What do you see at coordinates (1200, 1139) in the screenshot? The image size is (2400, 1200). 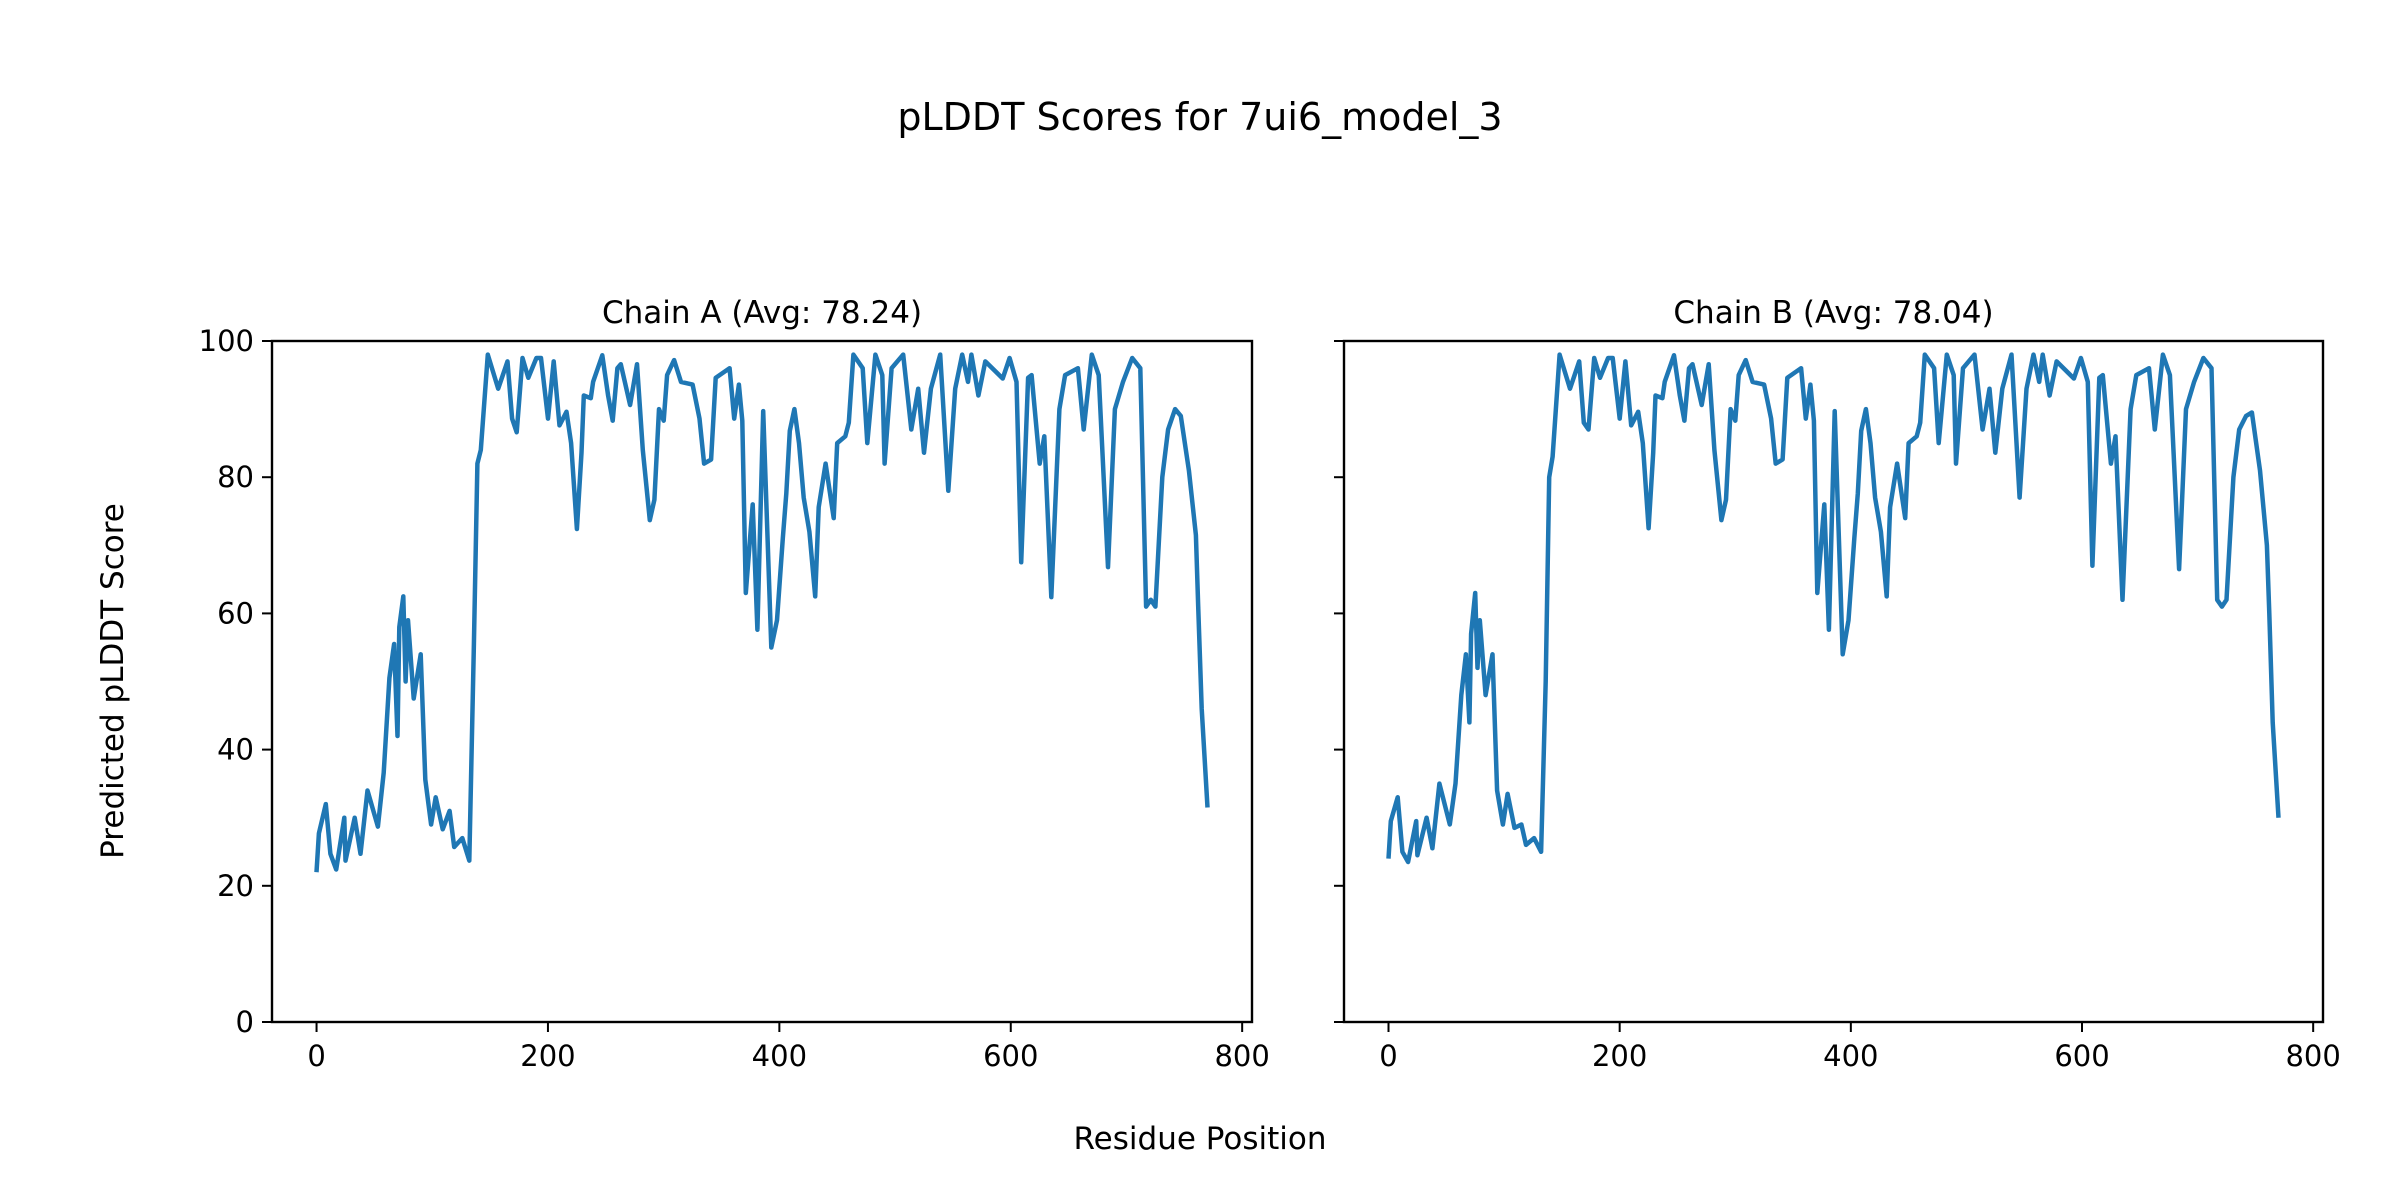 I see `x-axis-label: Residue Position` at bounding box center [1200, 1139].